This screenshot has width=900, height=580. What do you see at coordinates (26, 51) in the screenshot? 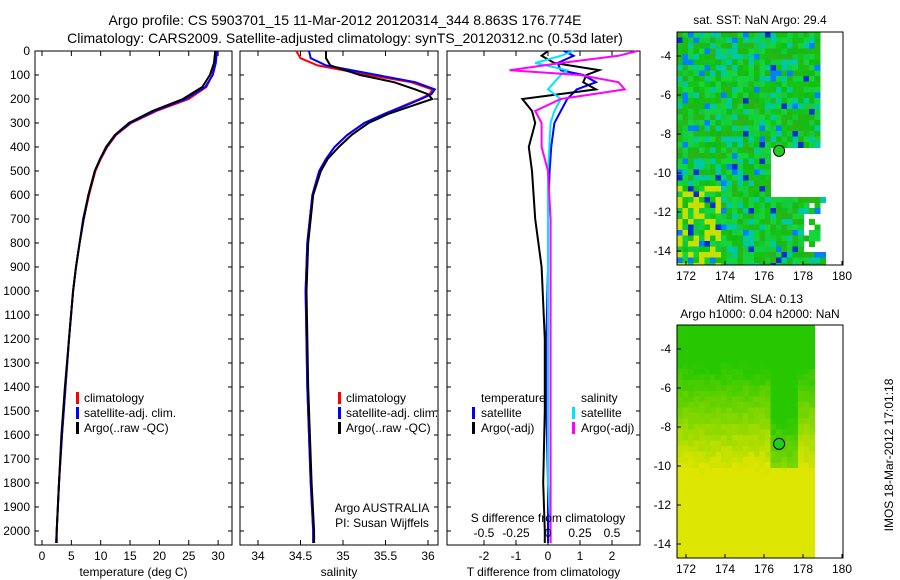
I see `y-tick-label: 0` at bounding box center [26, 51].